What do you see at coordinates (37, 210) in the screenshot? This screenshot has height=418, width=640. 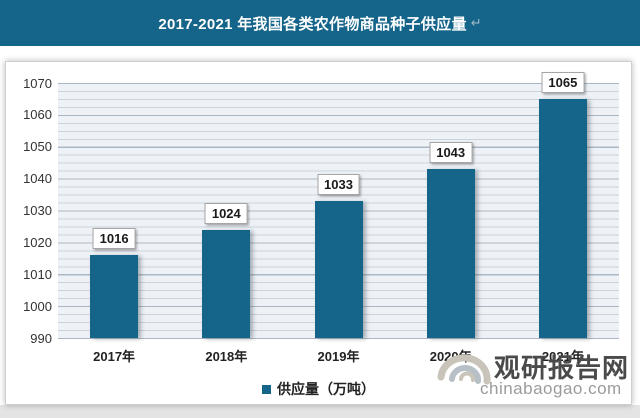 I see `y-tick-label: 1030` at bounding box center [37, 210].